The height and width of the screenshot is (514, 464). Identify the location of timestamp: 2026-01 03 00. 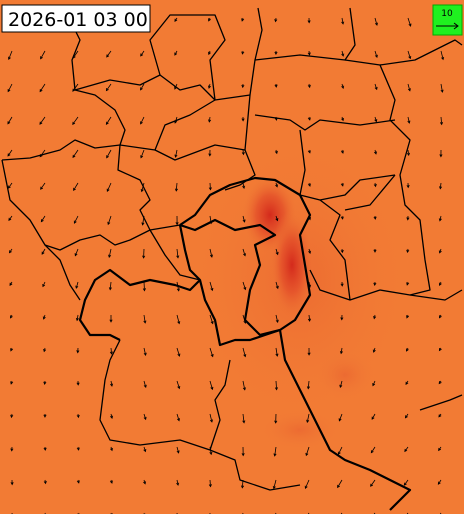
(78, 20).